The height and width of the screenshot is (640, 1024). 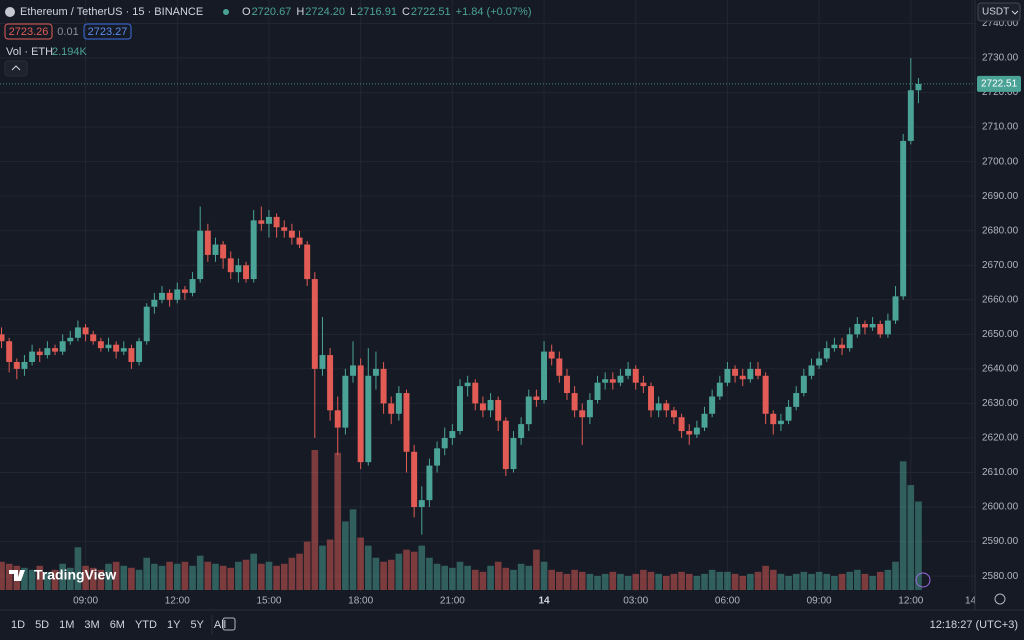 What do you see at coordinates (17, 575) in the screenshot?
I see `logo-mark` at bounding box center [17, 575].